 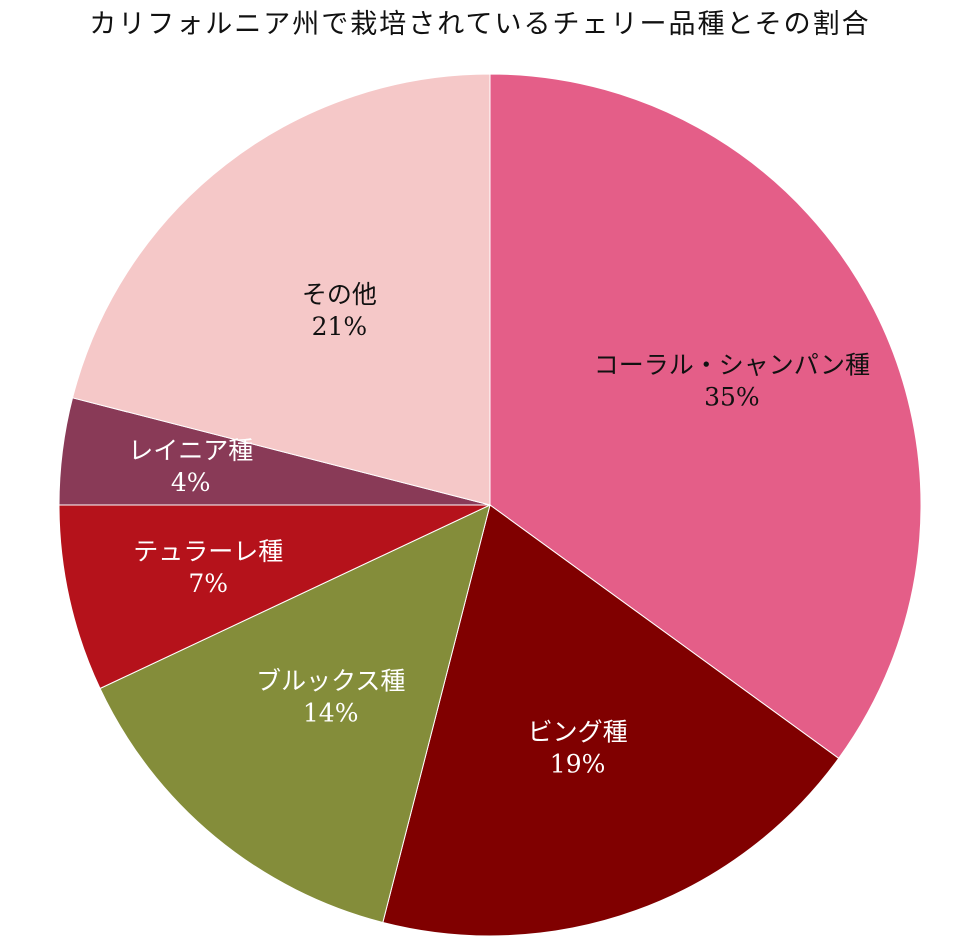 What do you see at coordinates (578, 763) in the screenshot?
I see `slice-value-label: 19%` at bounding box center [578, 763].